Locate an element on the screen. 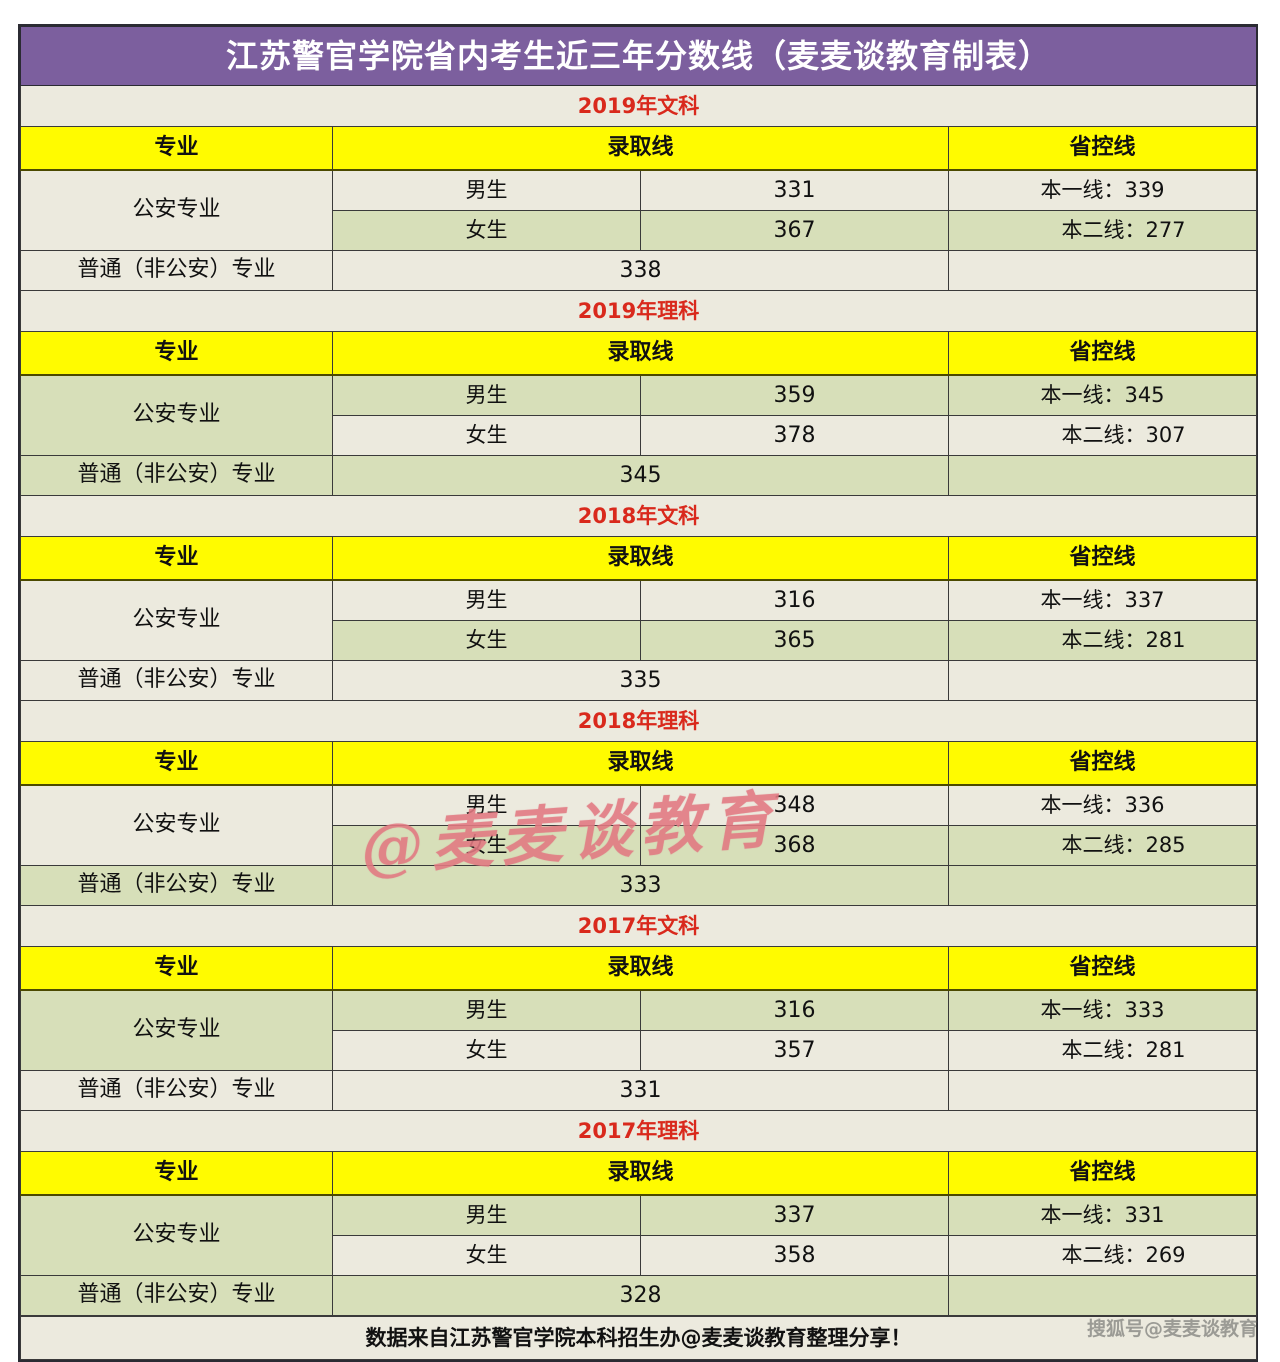  table-row: 公安专业 男生 348 本一线：336 is located at coordinates (639, 825).